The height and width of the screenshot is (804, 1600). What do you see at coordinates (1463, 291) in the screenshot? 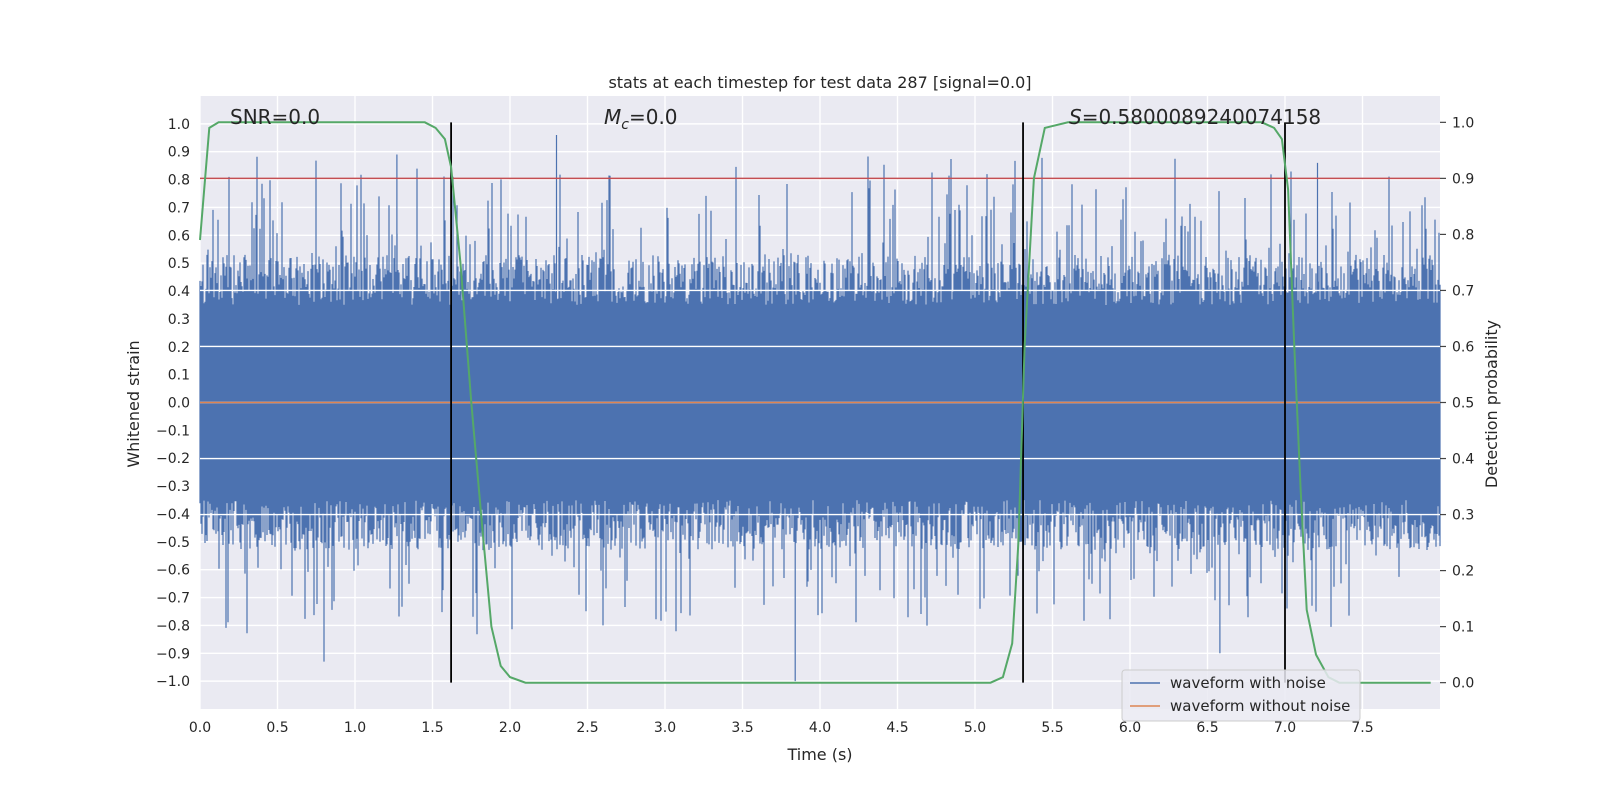
I see `y2-tick-label: 0.7` at bounding box center [1463, 291].